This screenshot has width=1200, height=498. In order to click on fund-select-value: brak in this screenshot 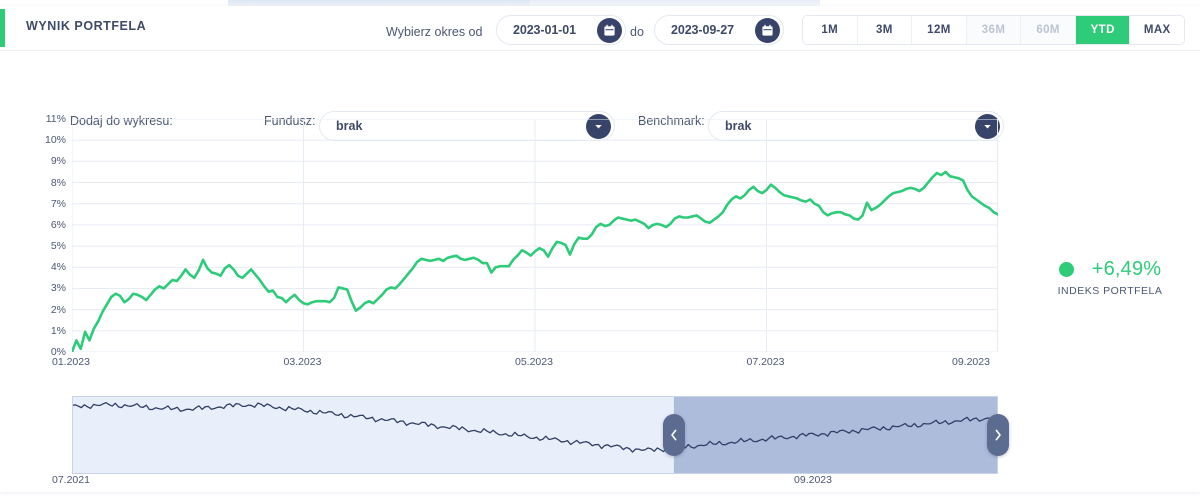, I will do `click(349, 126)`.